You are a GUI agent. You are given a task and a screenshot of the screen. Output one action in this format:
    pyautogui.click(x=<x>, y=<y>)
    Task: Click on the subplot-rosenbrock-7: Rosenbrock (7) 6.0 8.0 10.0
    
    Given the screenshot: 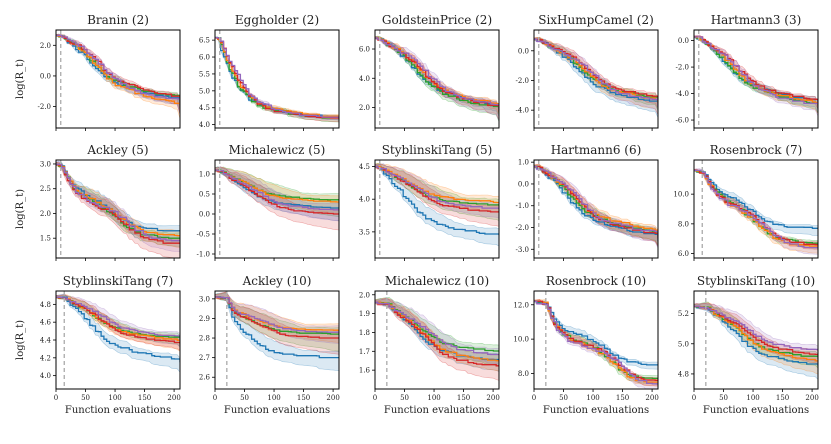 What is the action you would take?
    pyautogui.click(x=746, y=202)
    